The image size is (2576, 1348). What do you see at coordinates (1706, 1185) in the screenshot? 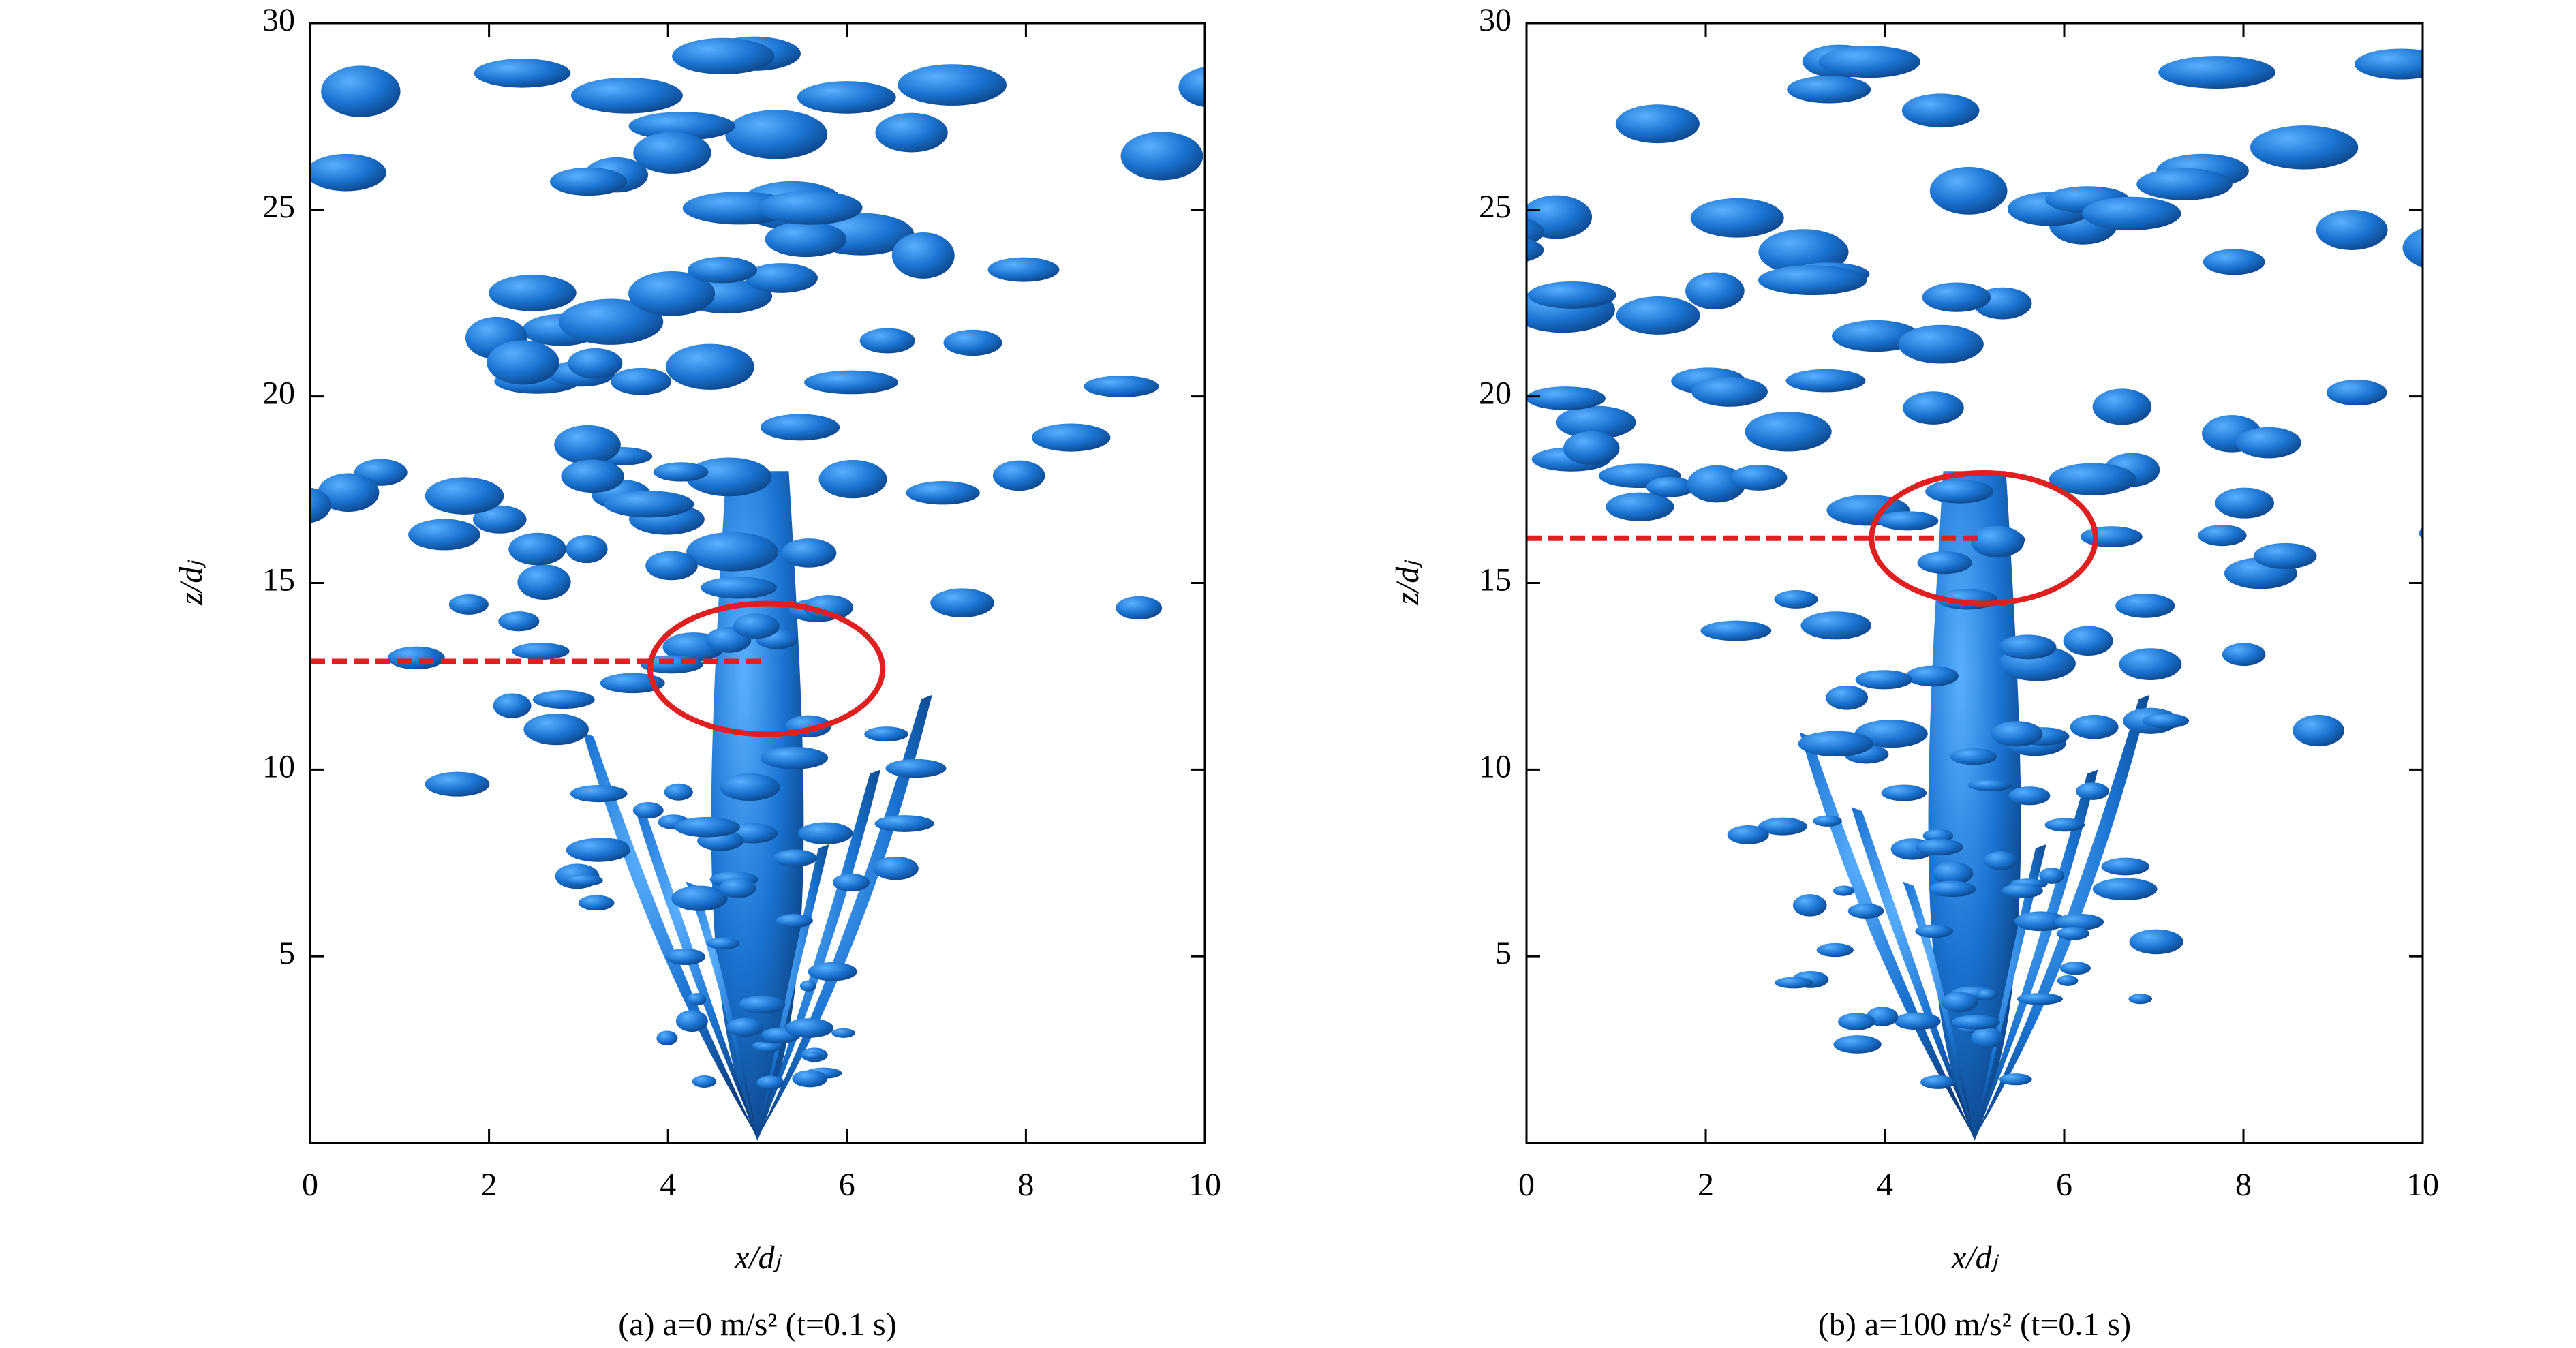
I see `x-tick-label: 2` at bounding box center [1706, 1185].